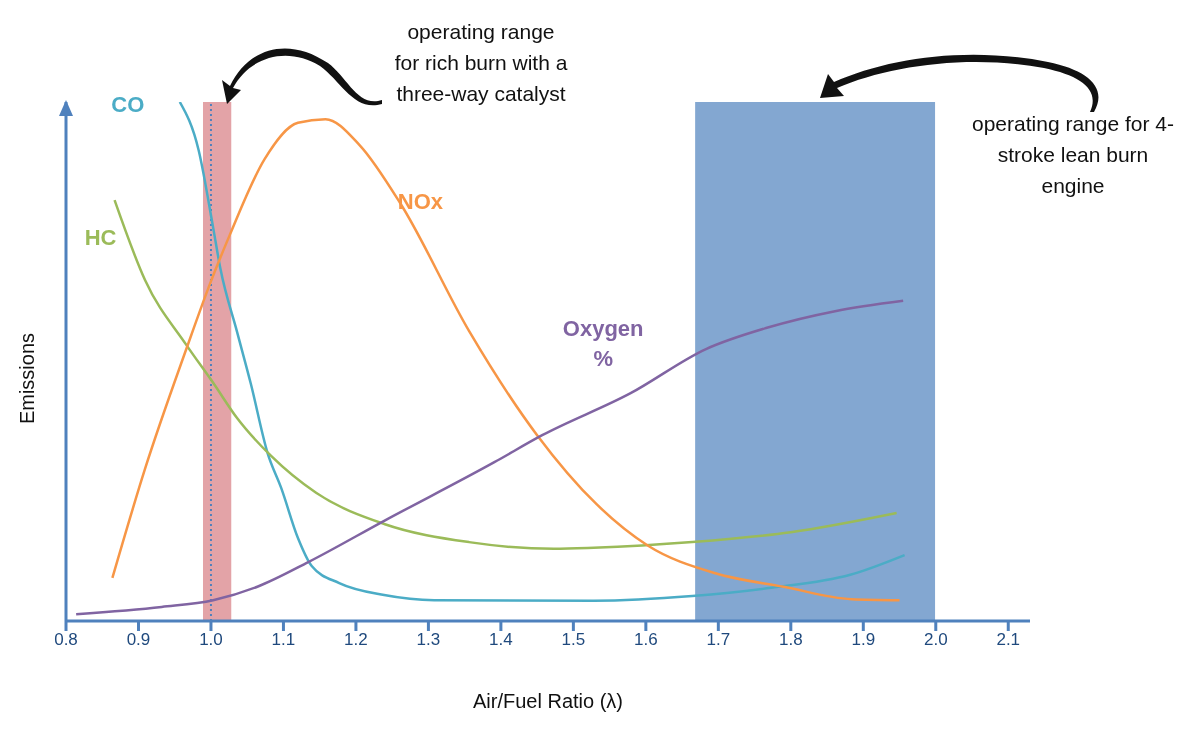 Image resolution: width=1201 pixels, height=754 pixels. What do you see at coordinates (603, 343) in the screenshot?
I see `series-label: Oxygen %` at bounding box center [603, 343].